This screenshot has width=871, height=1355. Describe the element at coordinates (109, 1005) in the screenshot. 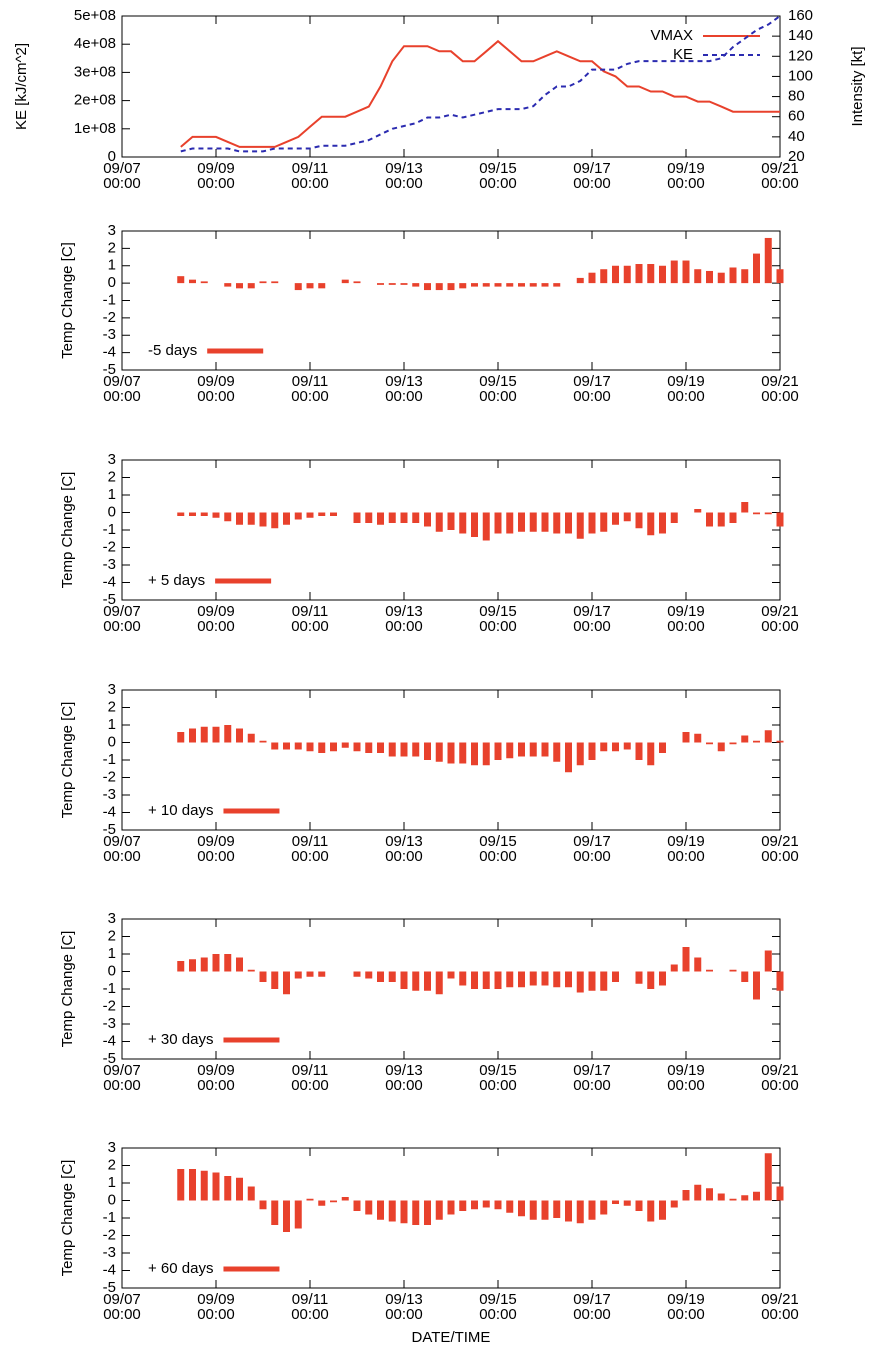

I see `y-tick-label: -2` at that location.